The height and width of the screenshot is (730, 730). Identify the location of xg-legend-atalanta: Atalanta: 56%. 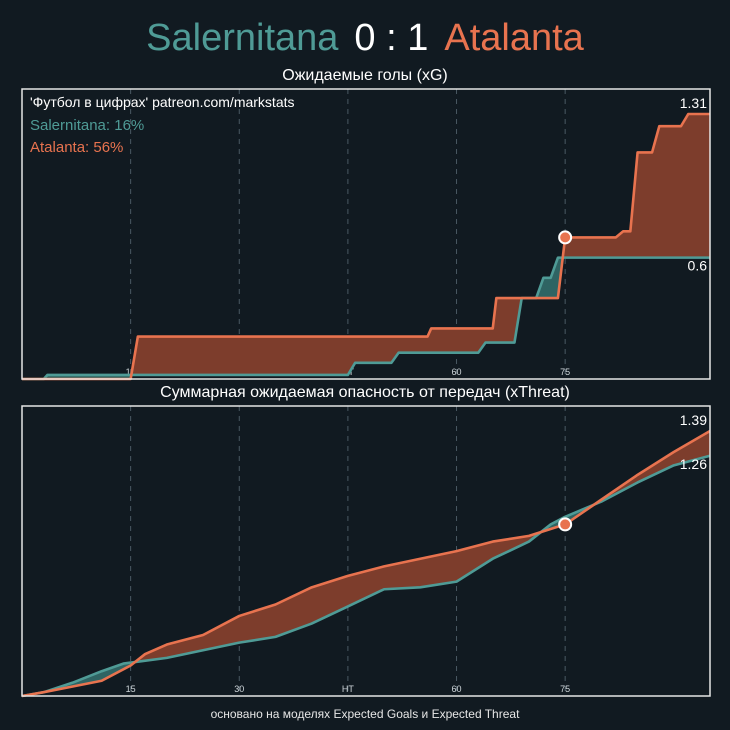
(76, 147).